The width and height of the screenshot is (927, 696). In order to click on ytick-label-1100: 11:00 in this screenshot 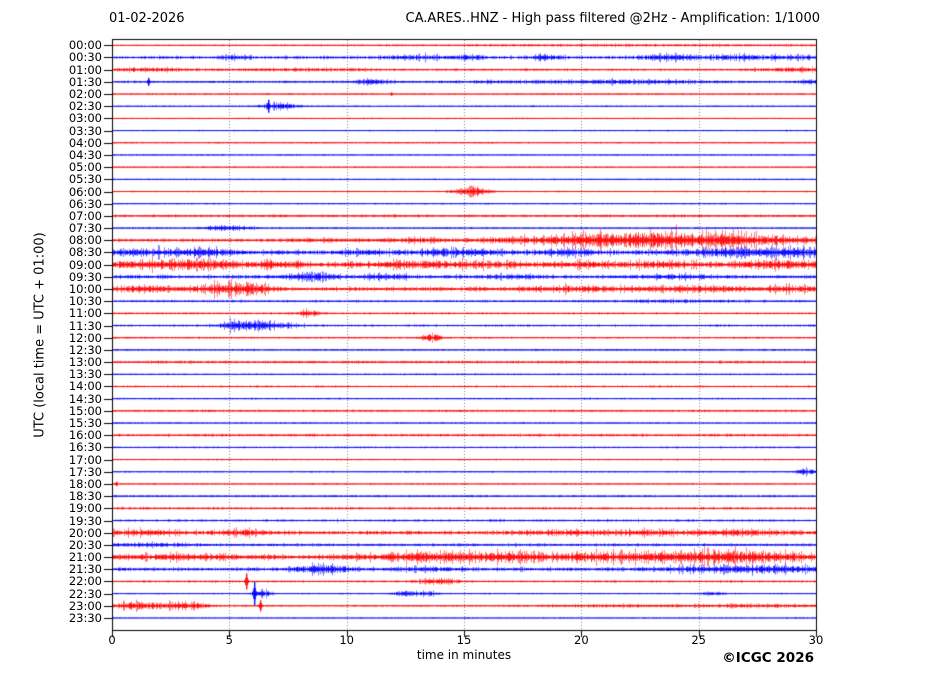, I will do `click(85, 313)`.